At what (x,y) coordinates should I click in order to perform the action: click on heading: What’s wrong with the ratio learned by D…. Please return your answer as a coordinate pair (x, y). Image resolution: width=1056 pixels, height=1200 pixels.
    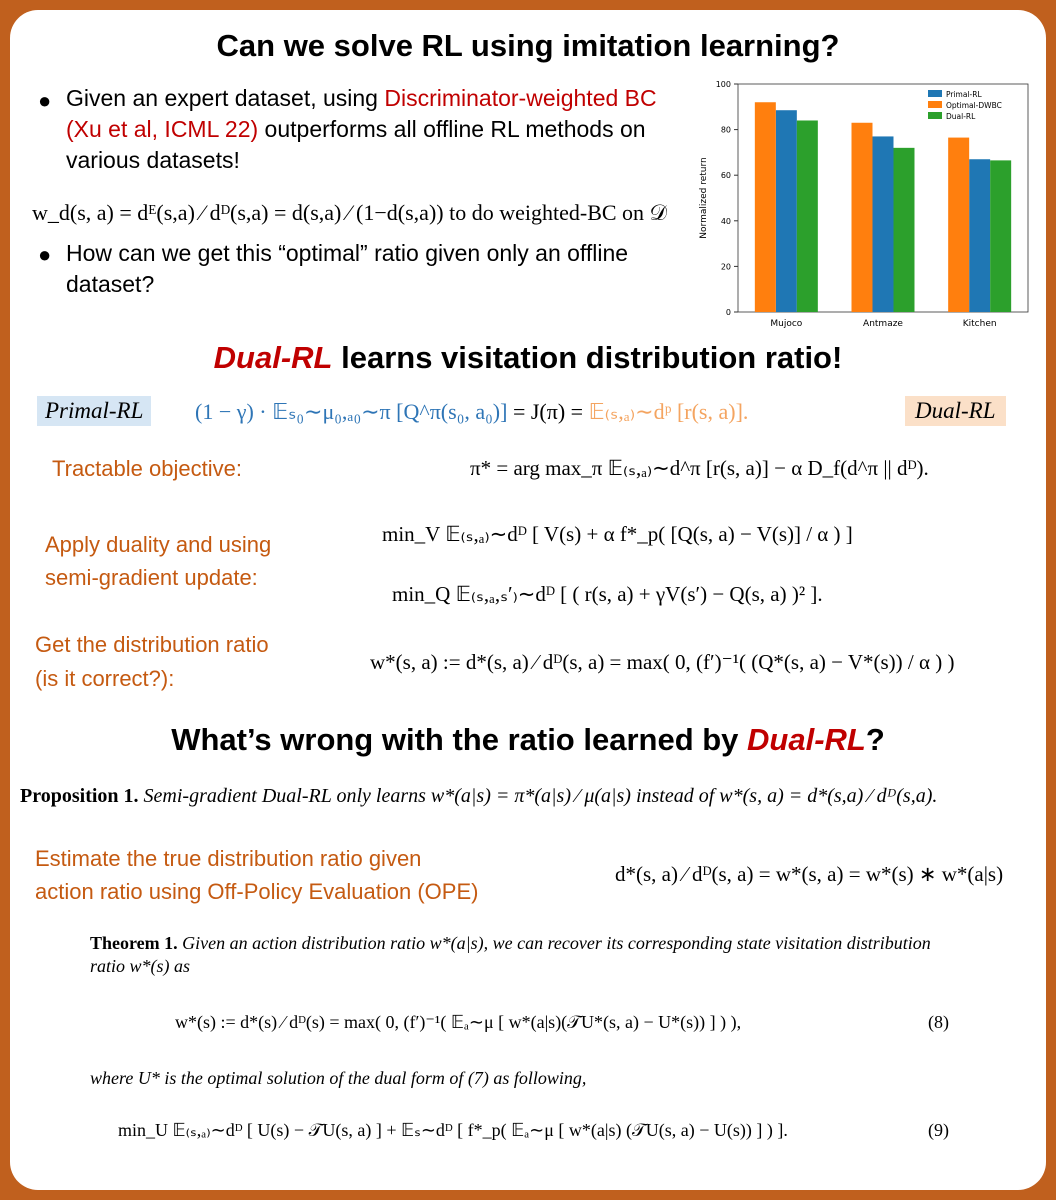
    Looking at the image, I should click on (528, 740).